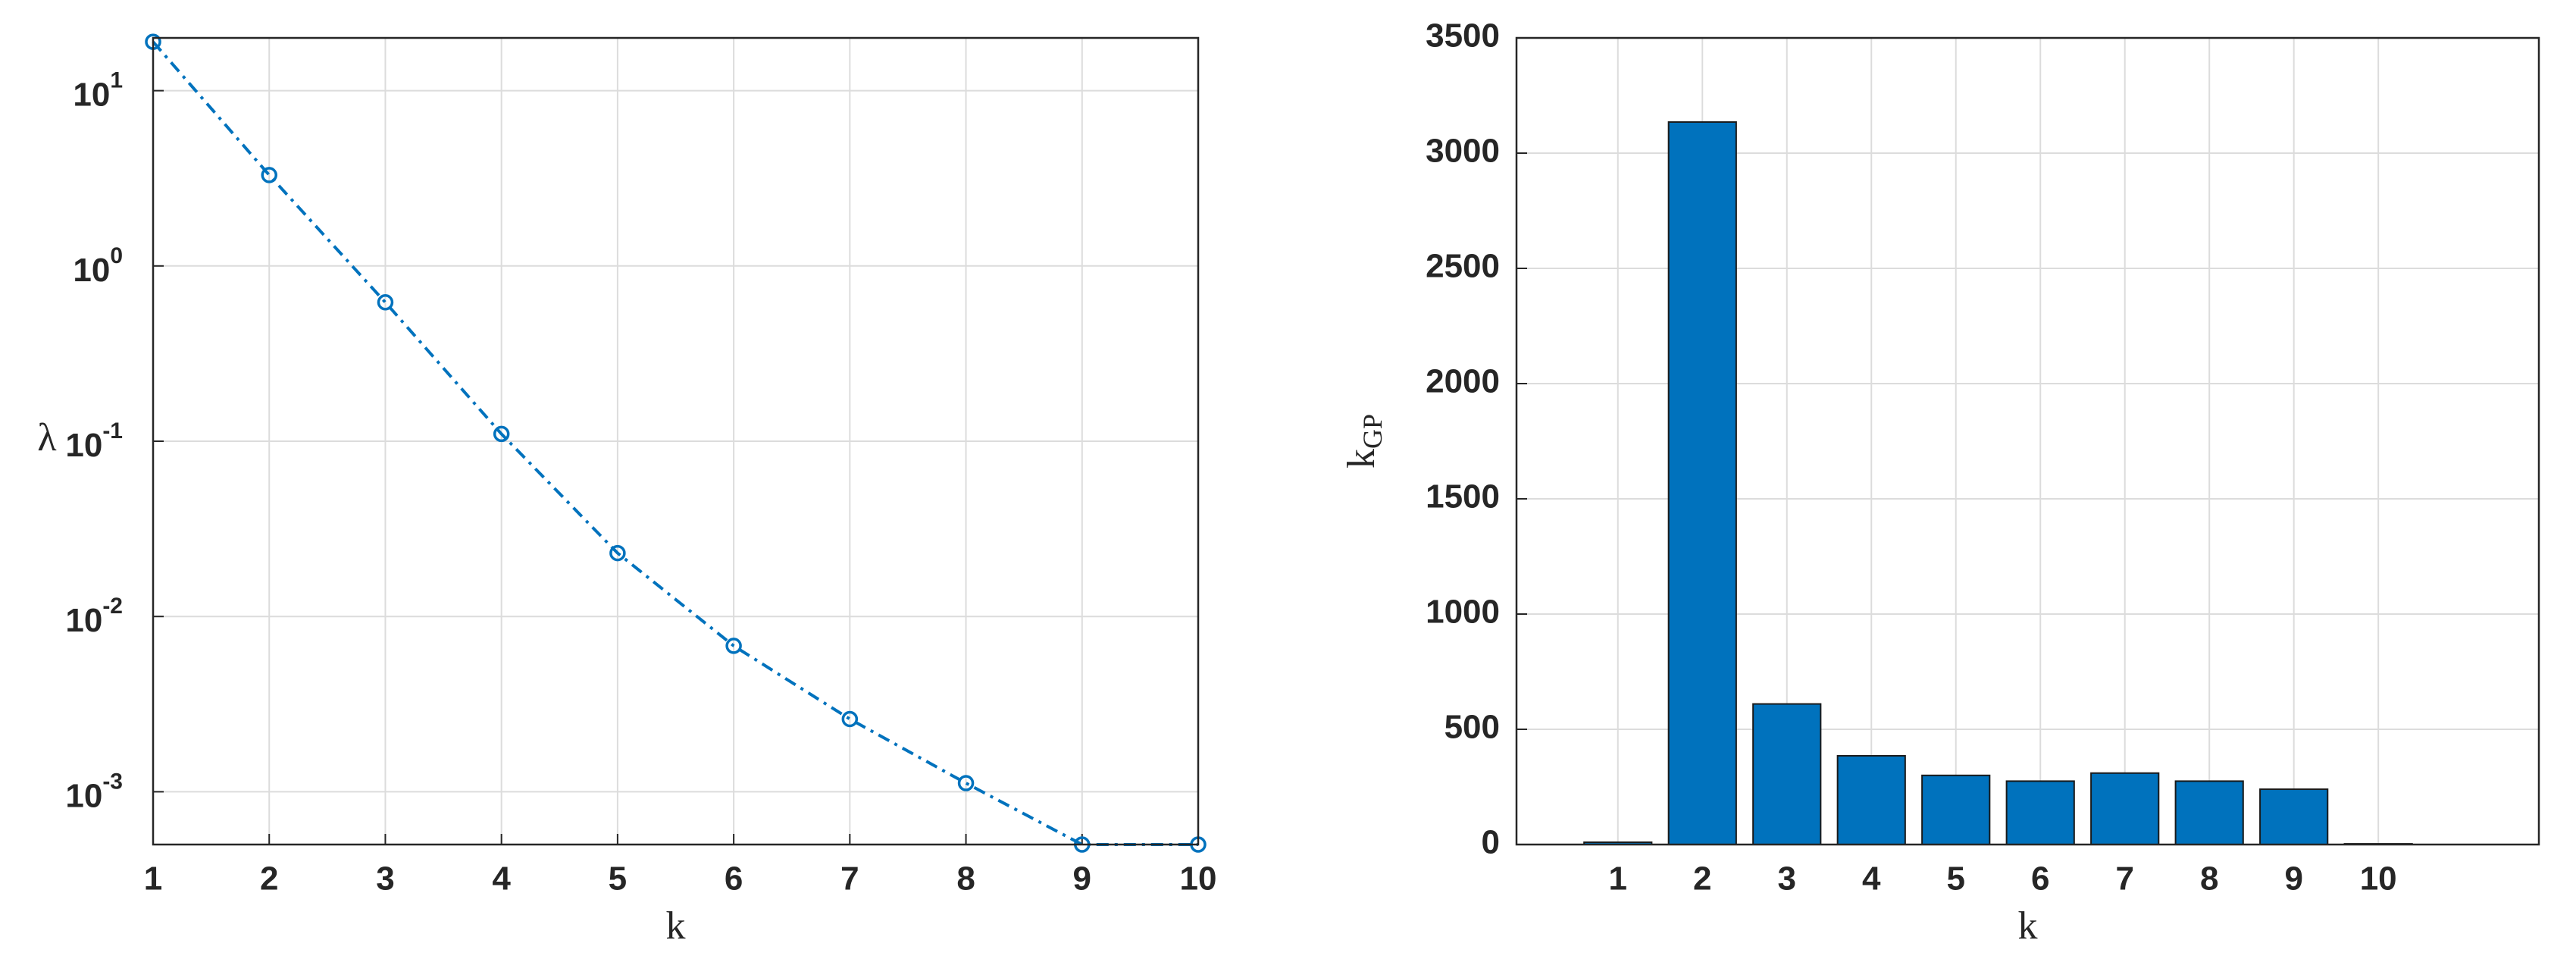 The image size is (2576, 959). Describe the element at coordinates (1372, 431) in the screenshot. I see `y-axis-label-sub: GP` at that location.